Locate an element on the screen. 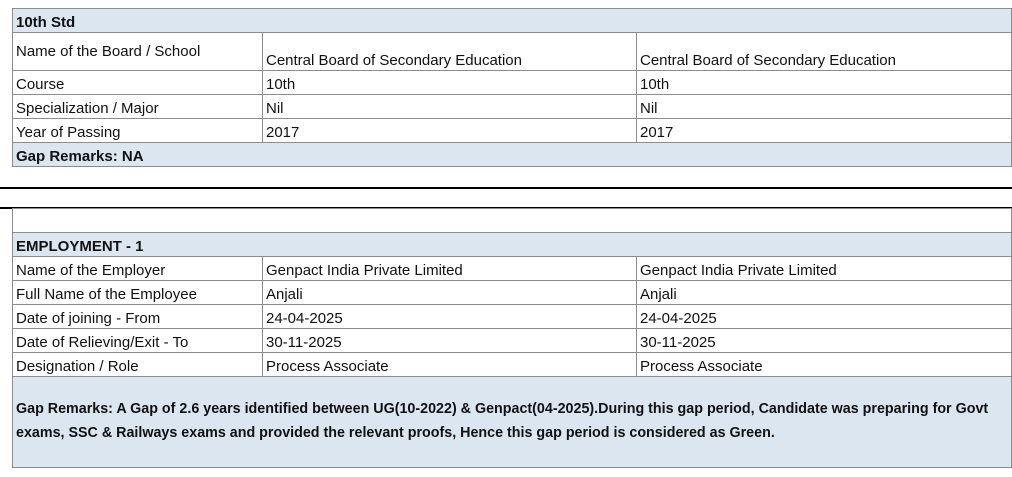 This screenshot has height=477, width=1012. empty-row is located at coordinates (512, 220).